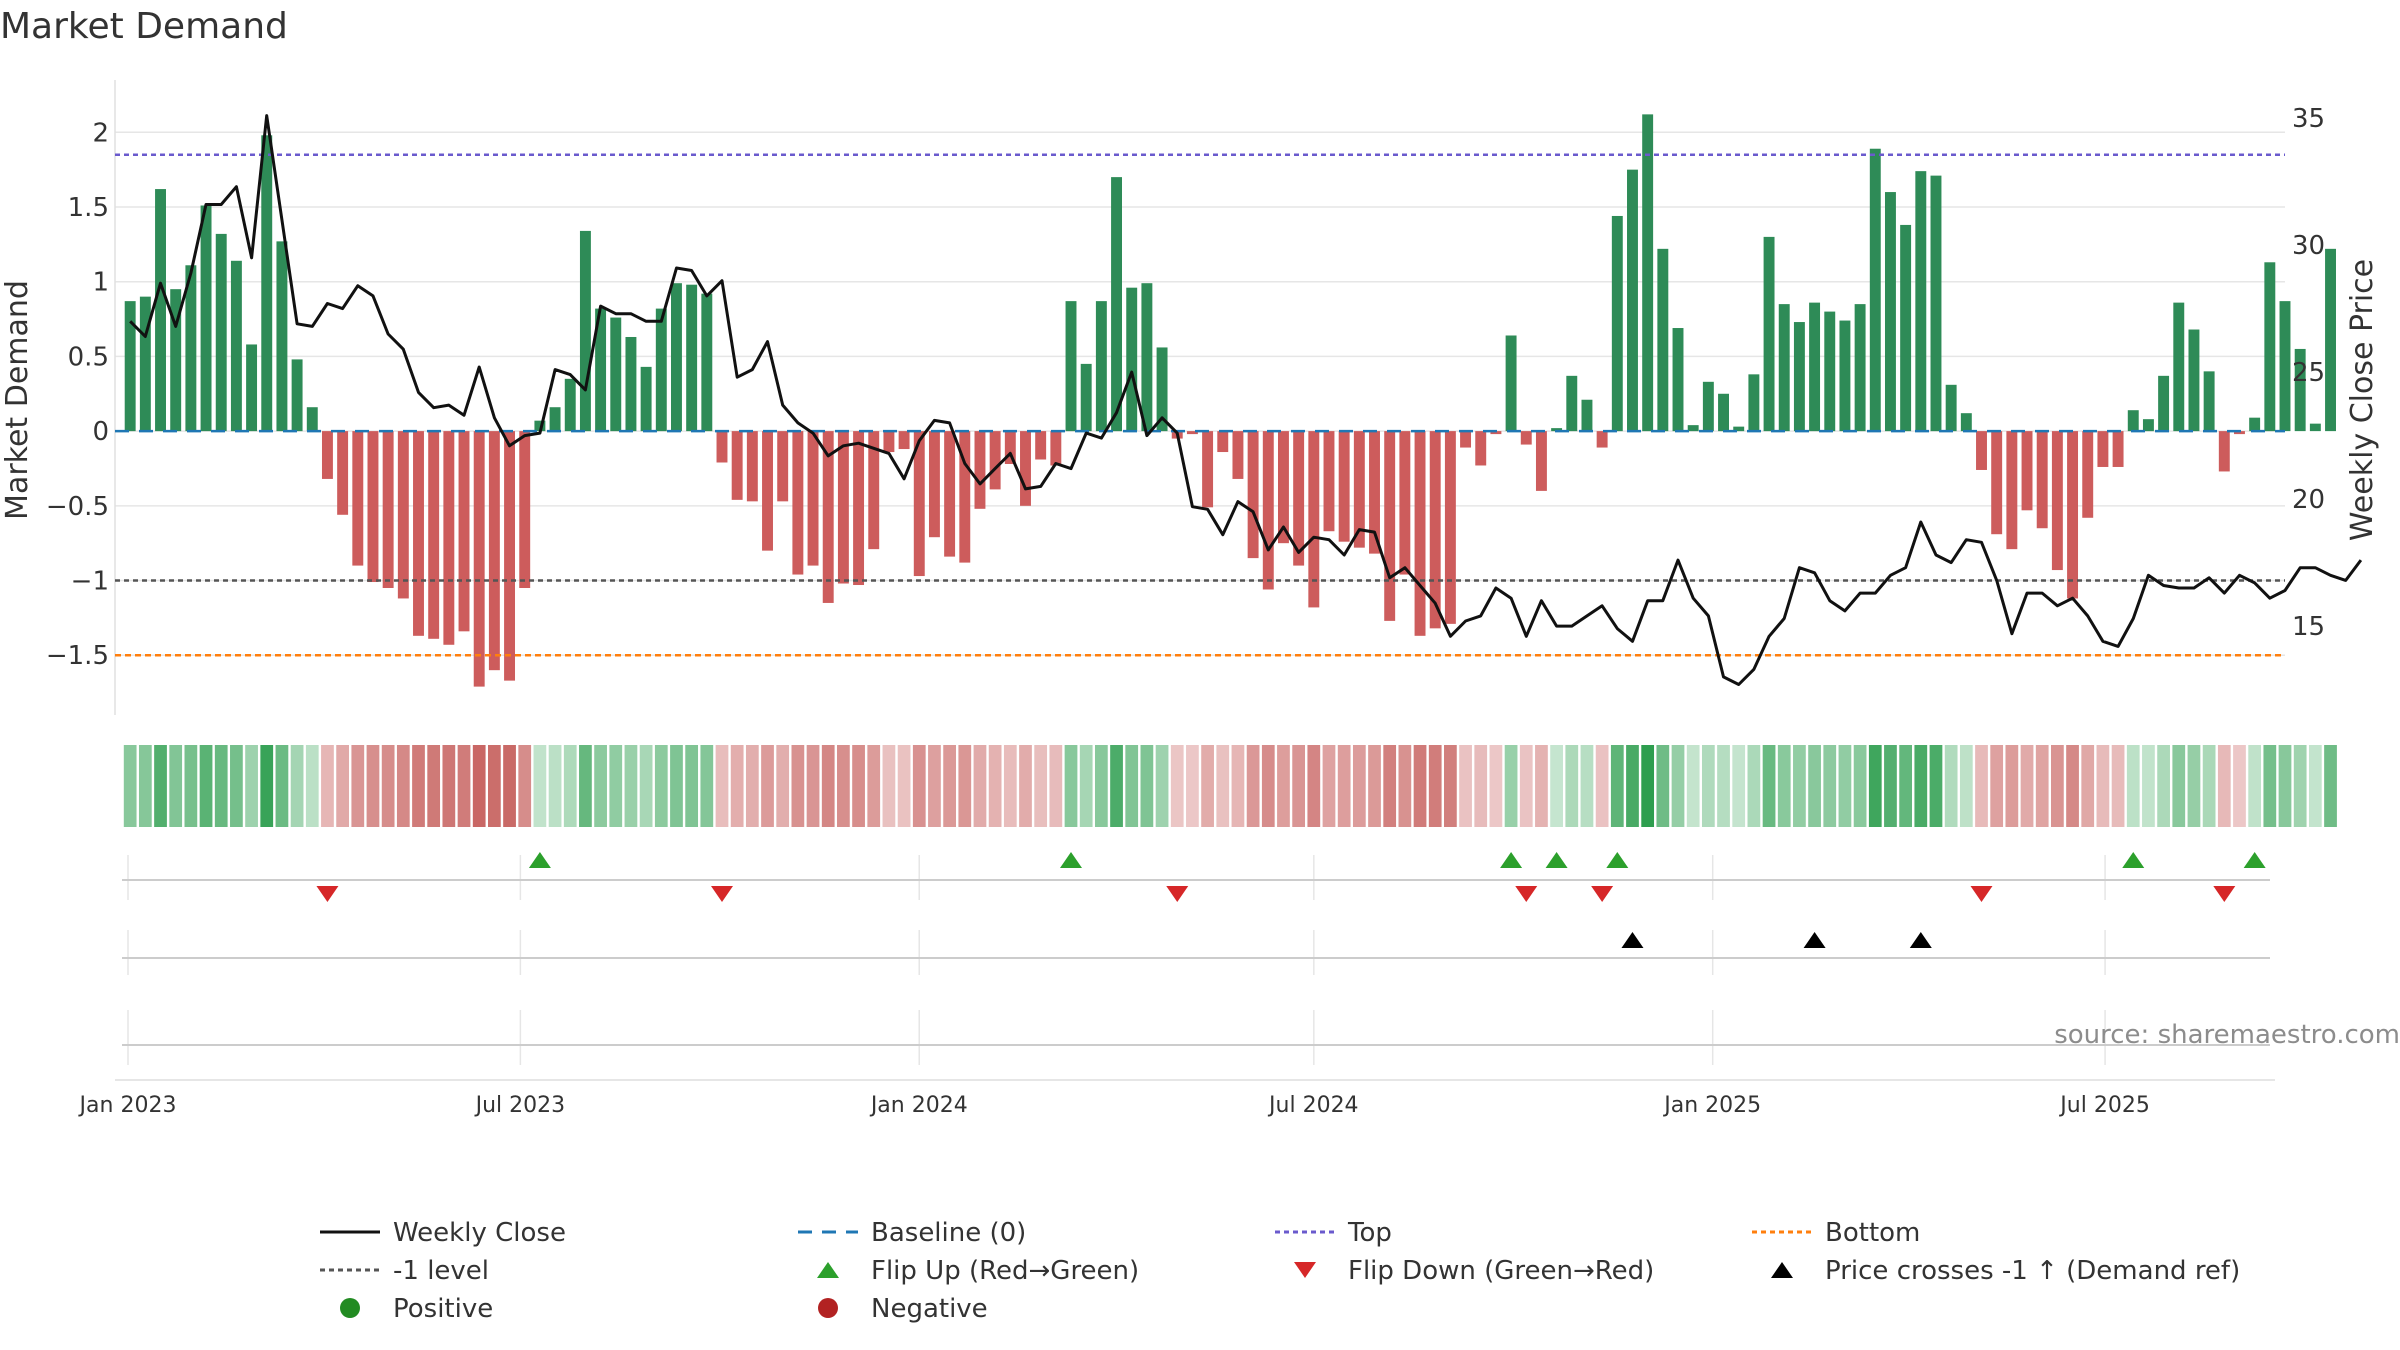 Image resolution: width=2400 pixels, height=1350 pixels. I want to click on legend-label: Top, so click(1369, 1233).